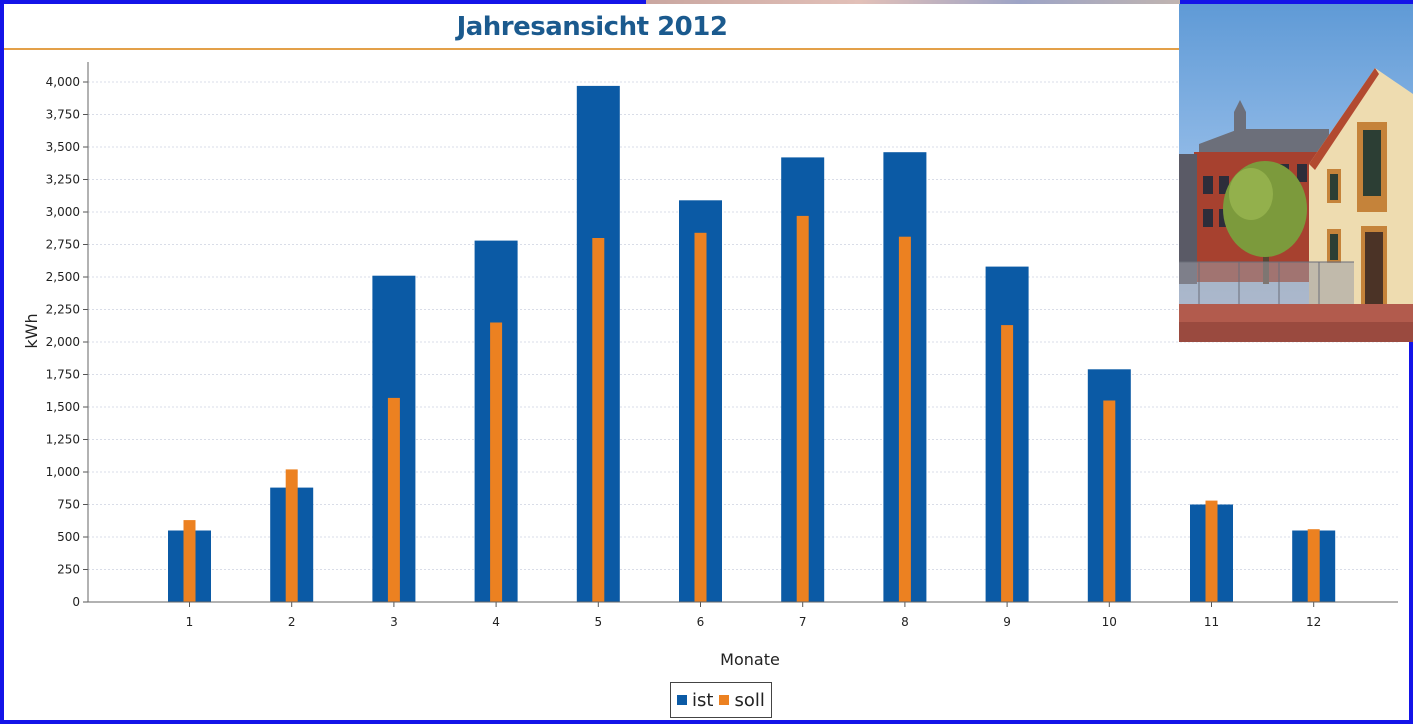  Describe the element at coordinates (913, 2) in the screenshot. I see `top-photo-strip` at that location.